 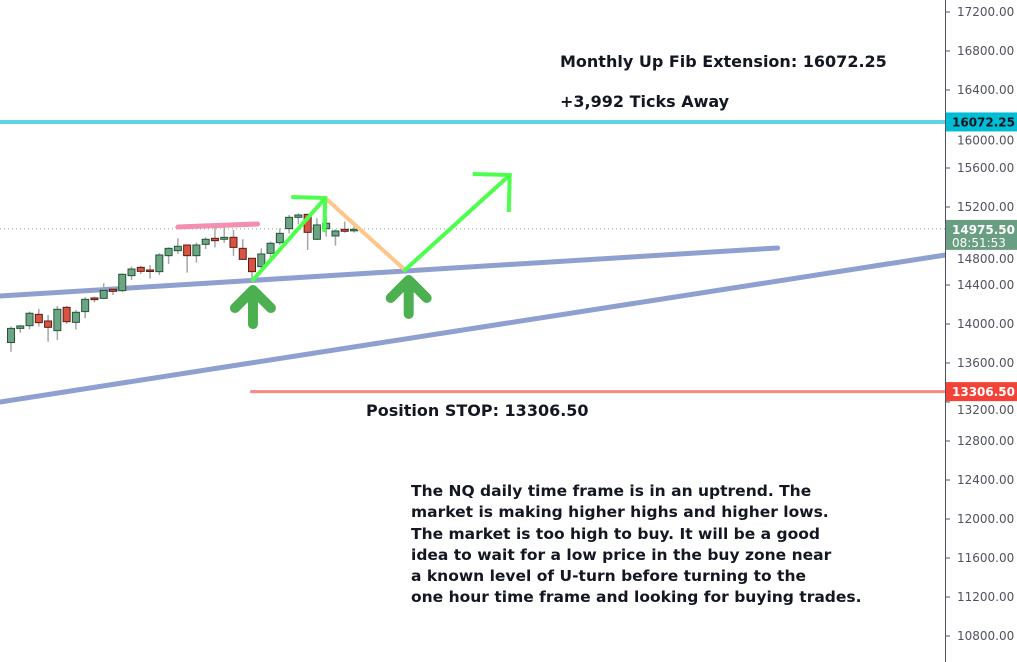 I want to click on up-leg-2-arrowhead, so click(x=492, y=192).